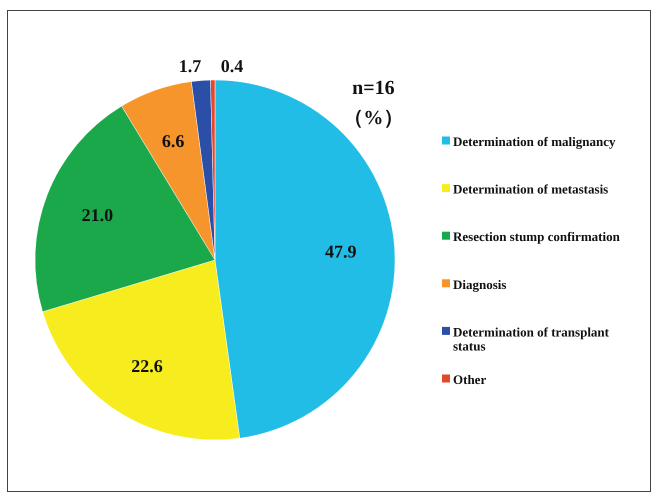 The height and width of the screenshot is (493, 652). What do you see at coordinates (190, 66) in the screenshot?
I see `data-label: 1.7` at bounding box center [190, 66].